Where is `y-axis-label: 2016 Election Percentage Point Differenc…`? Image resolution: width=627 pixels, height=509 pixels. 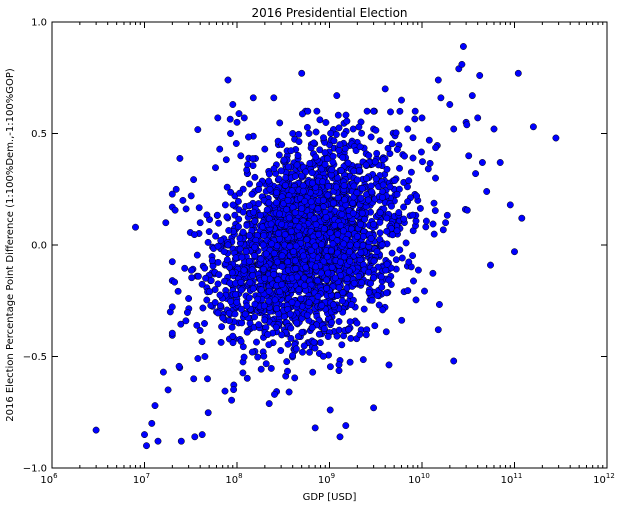 y-axis-label: 2016 Election Percentage Point Differenc… is located at coordinates (10, 245).